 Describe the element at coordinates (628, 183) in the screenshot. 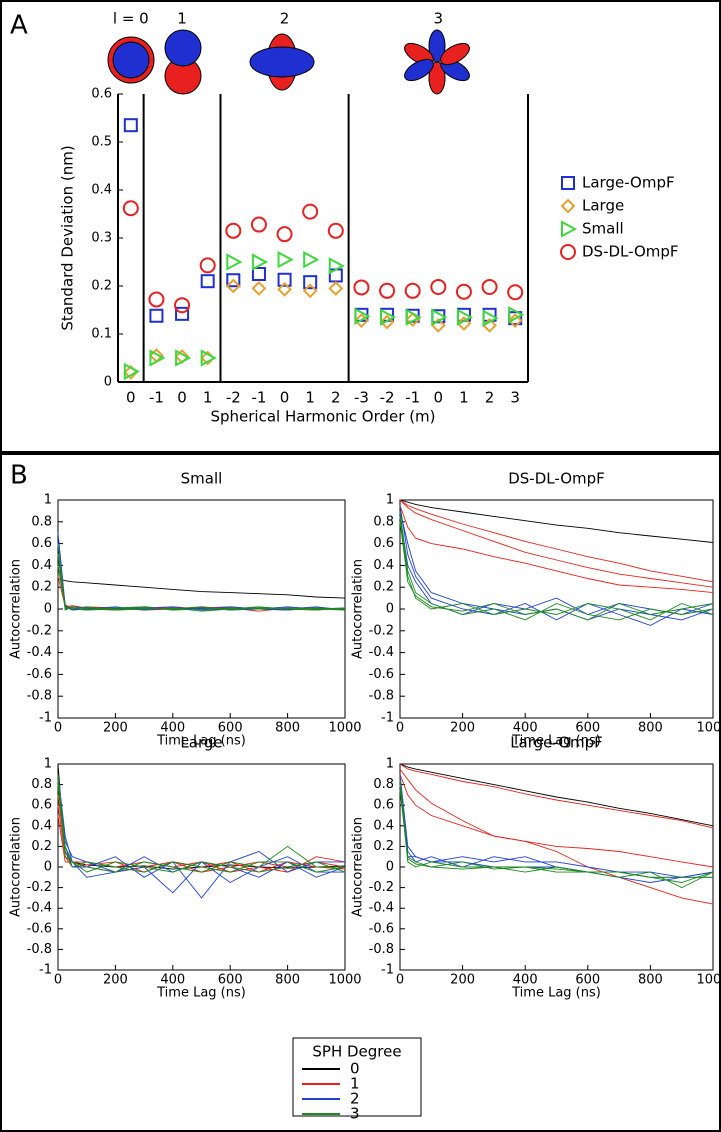

I see `legend-label: Large-OmpF` at that location.